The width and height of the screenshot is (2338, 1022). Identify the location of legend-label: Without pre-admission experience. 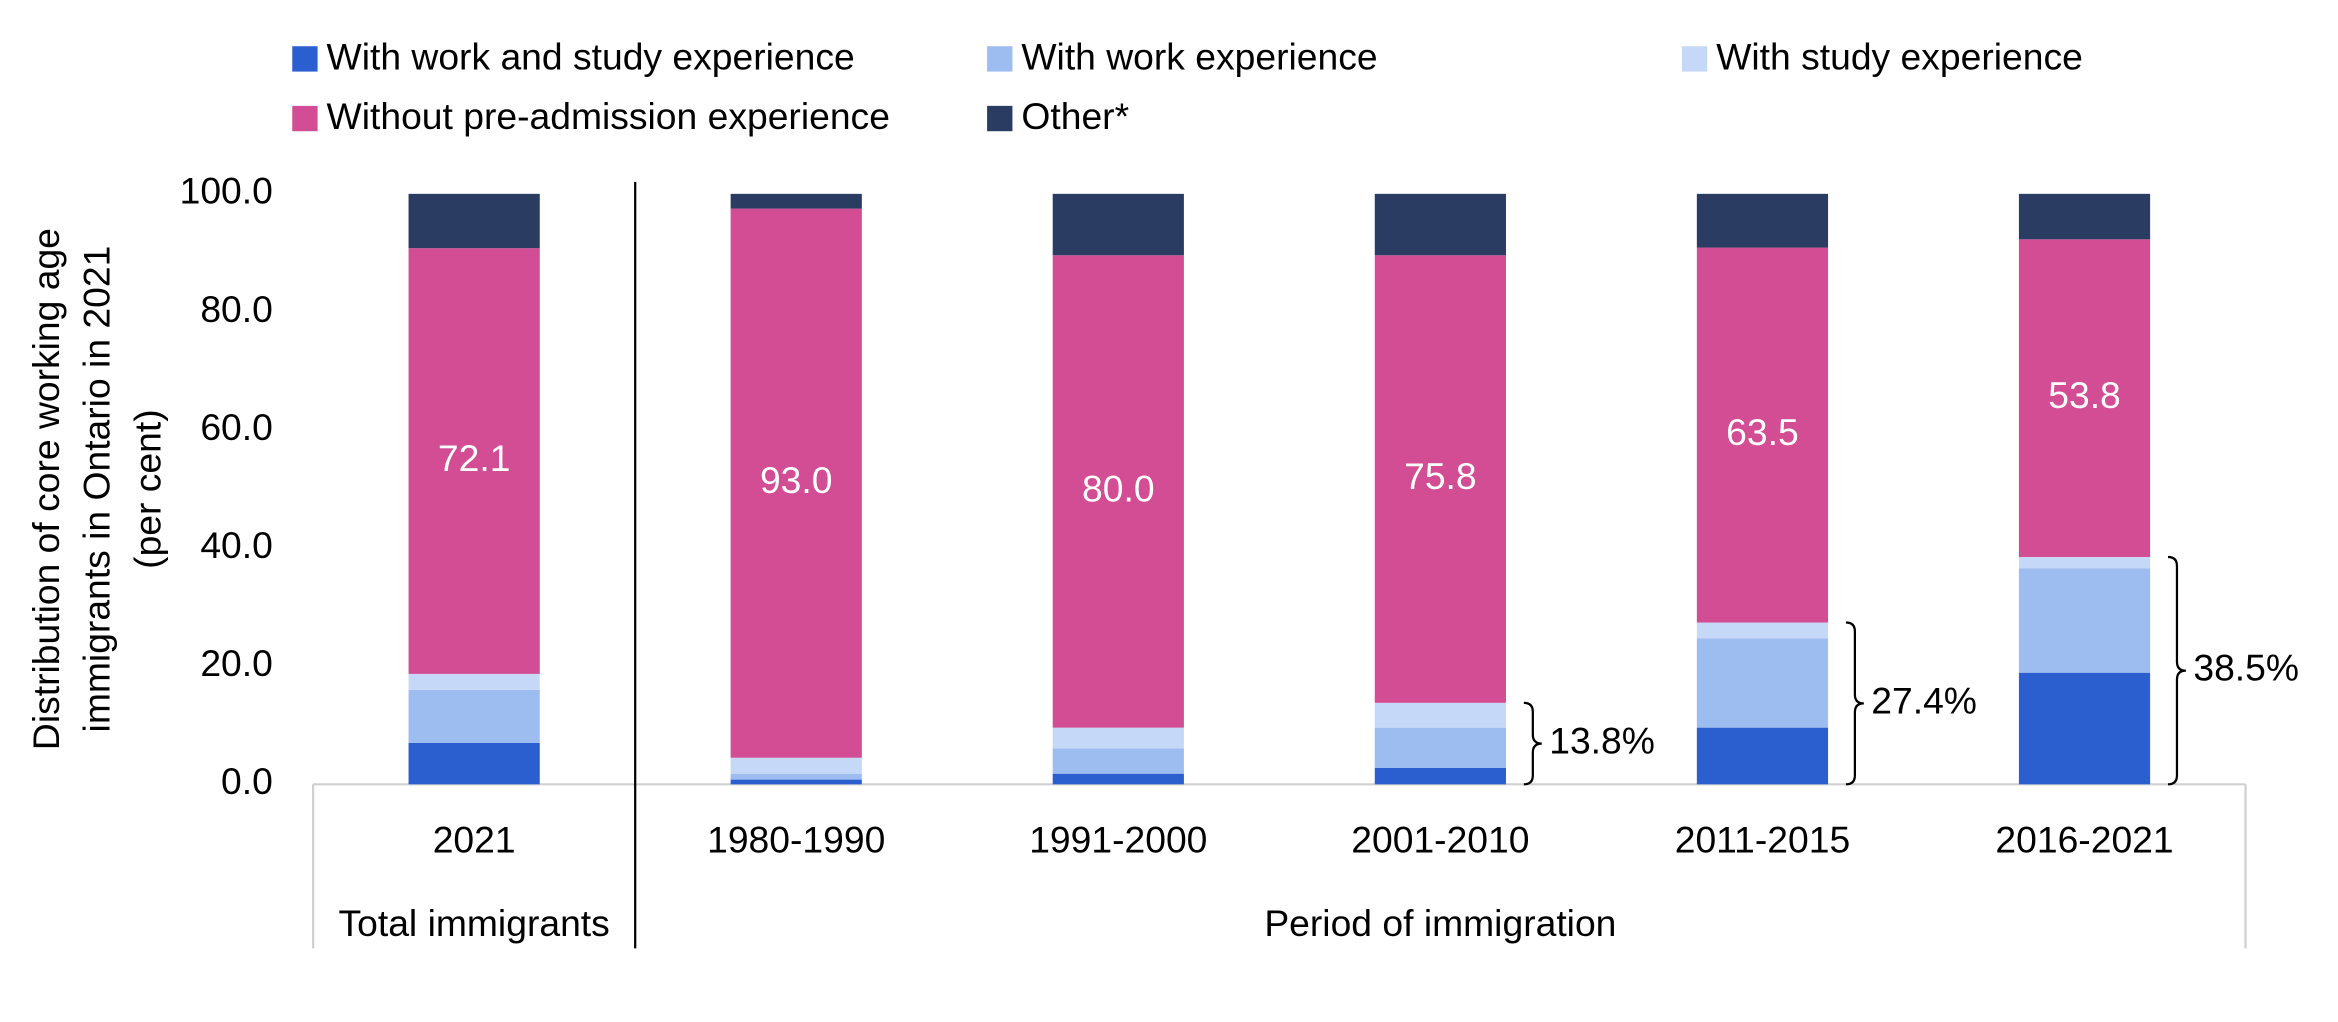
(608, 116).